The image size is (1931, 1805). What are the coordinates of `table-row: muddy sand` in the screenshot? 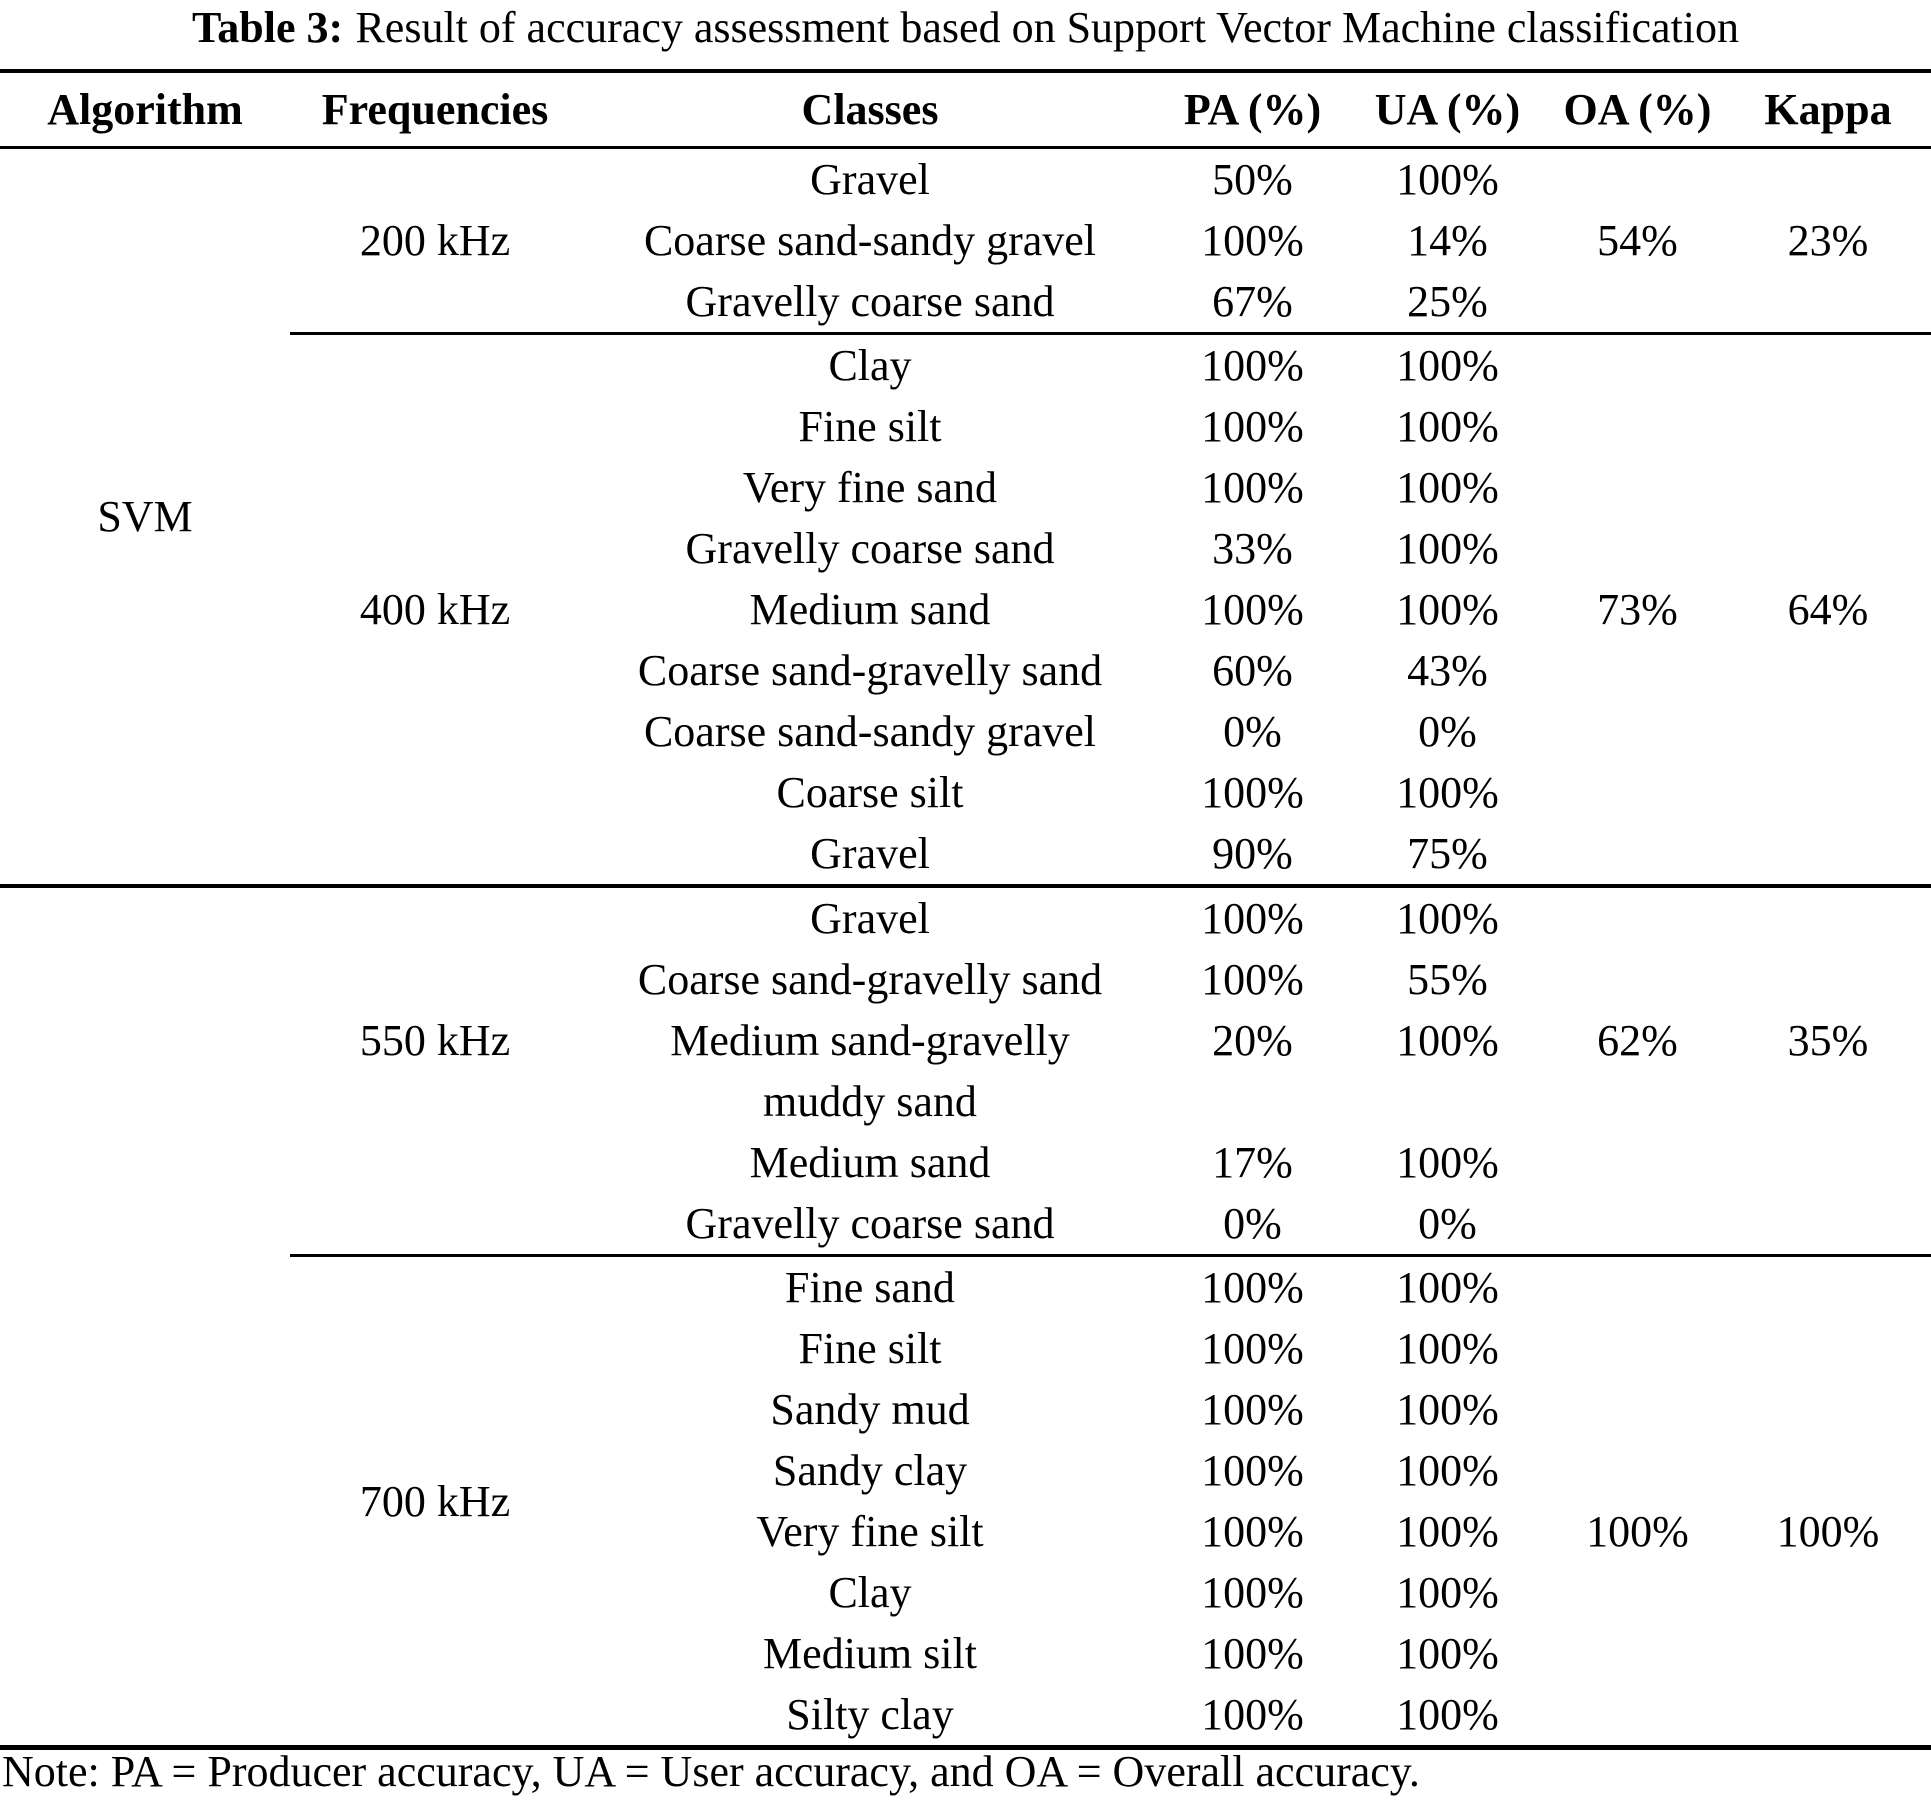 It's located at (965, 1101).